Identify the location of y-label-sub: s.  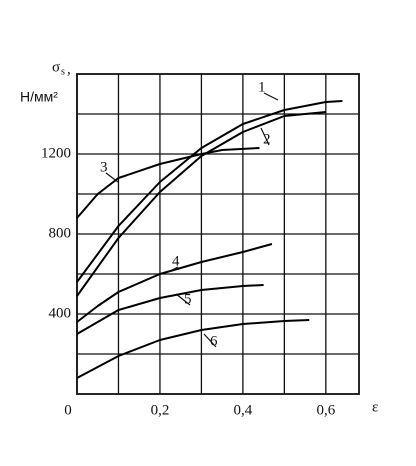
(63, 71).